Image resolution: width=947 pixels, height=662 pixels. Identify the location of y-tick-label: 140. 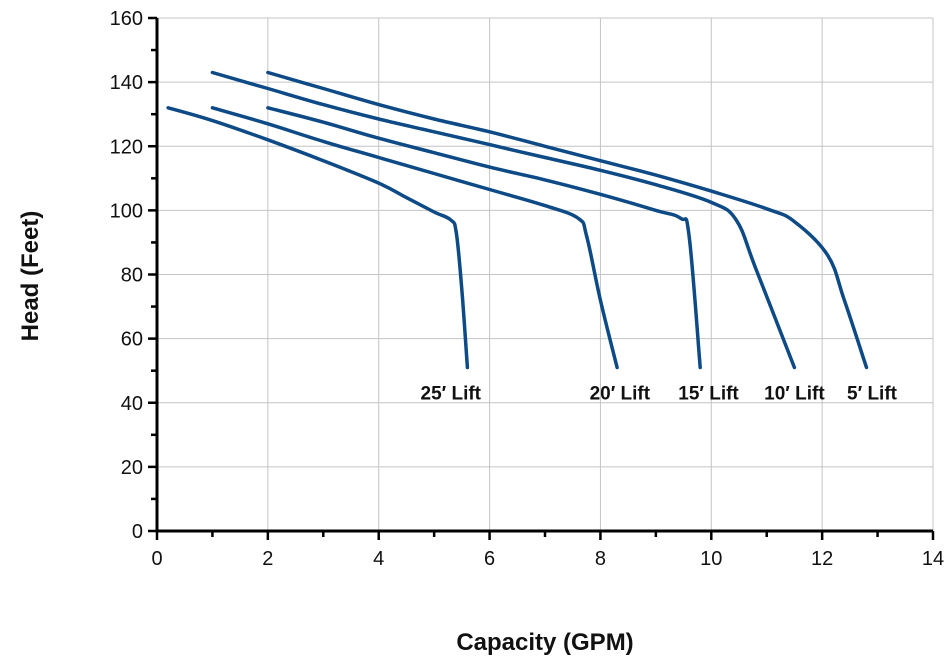
(126, 83).